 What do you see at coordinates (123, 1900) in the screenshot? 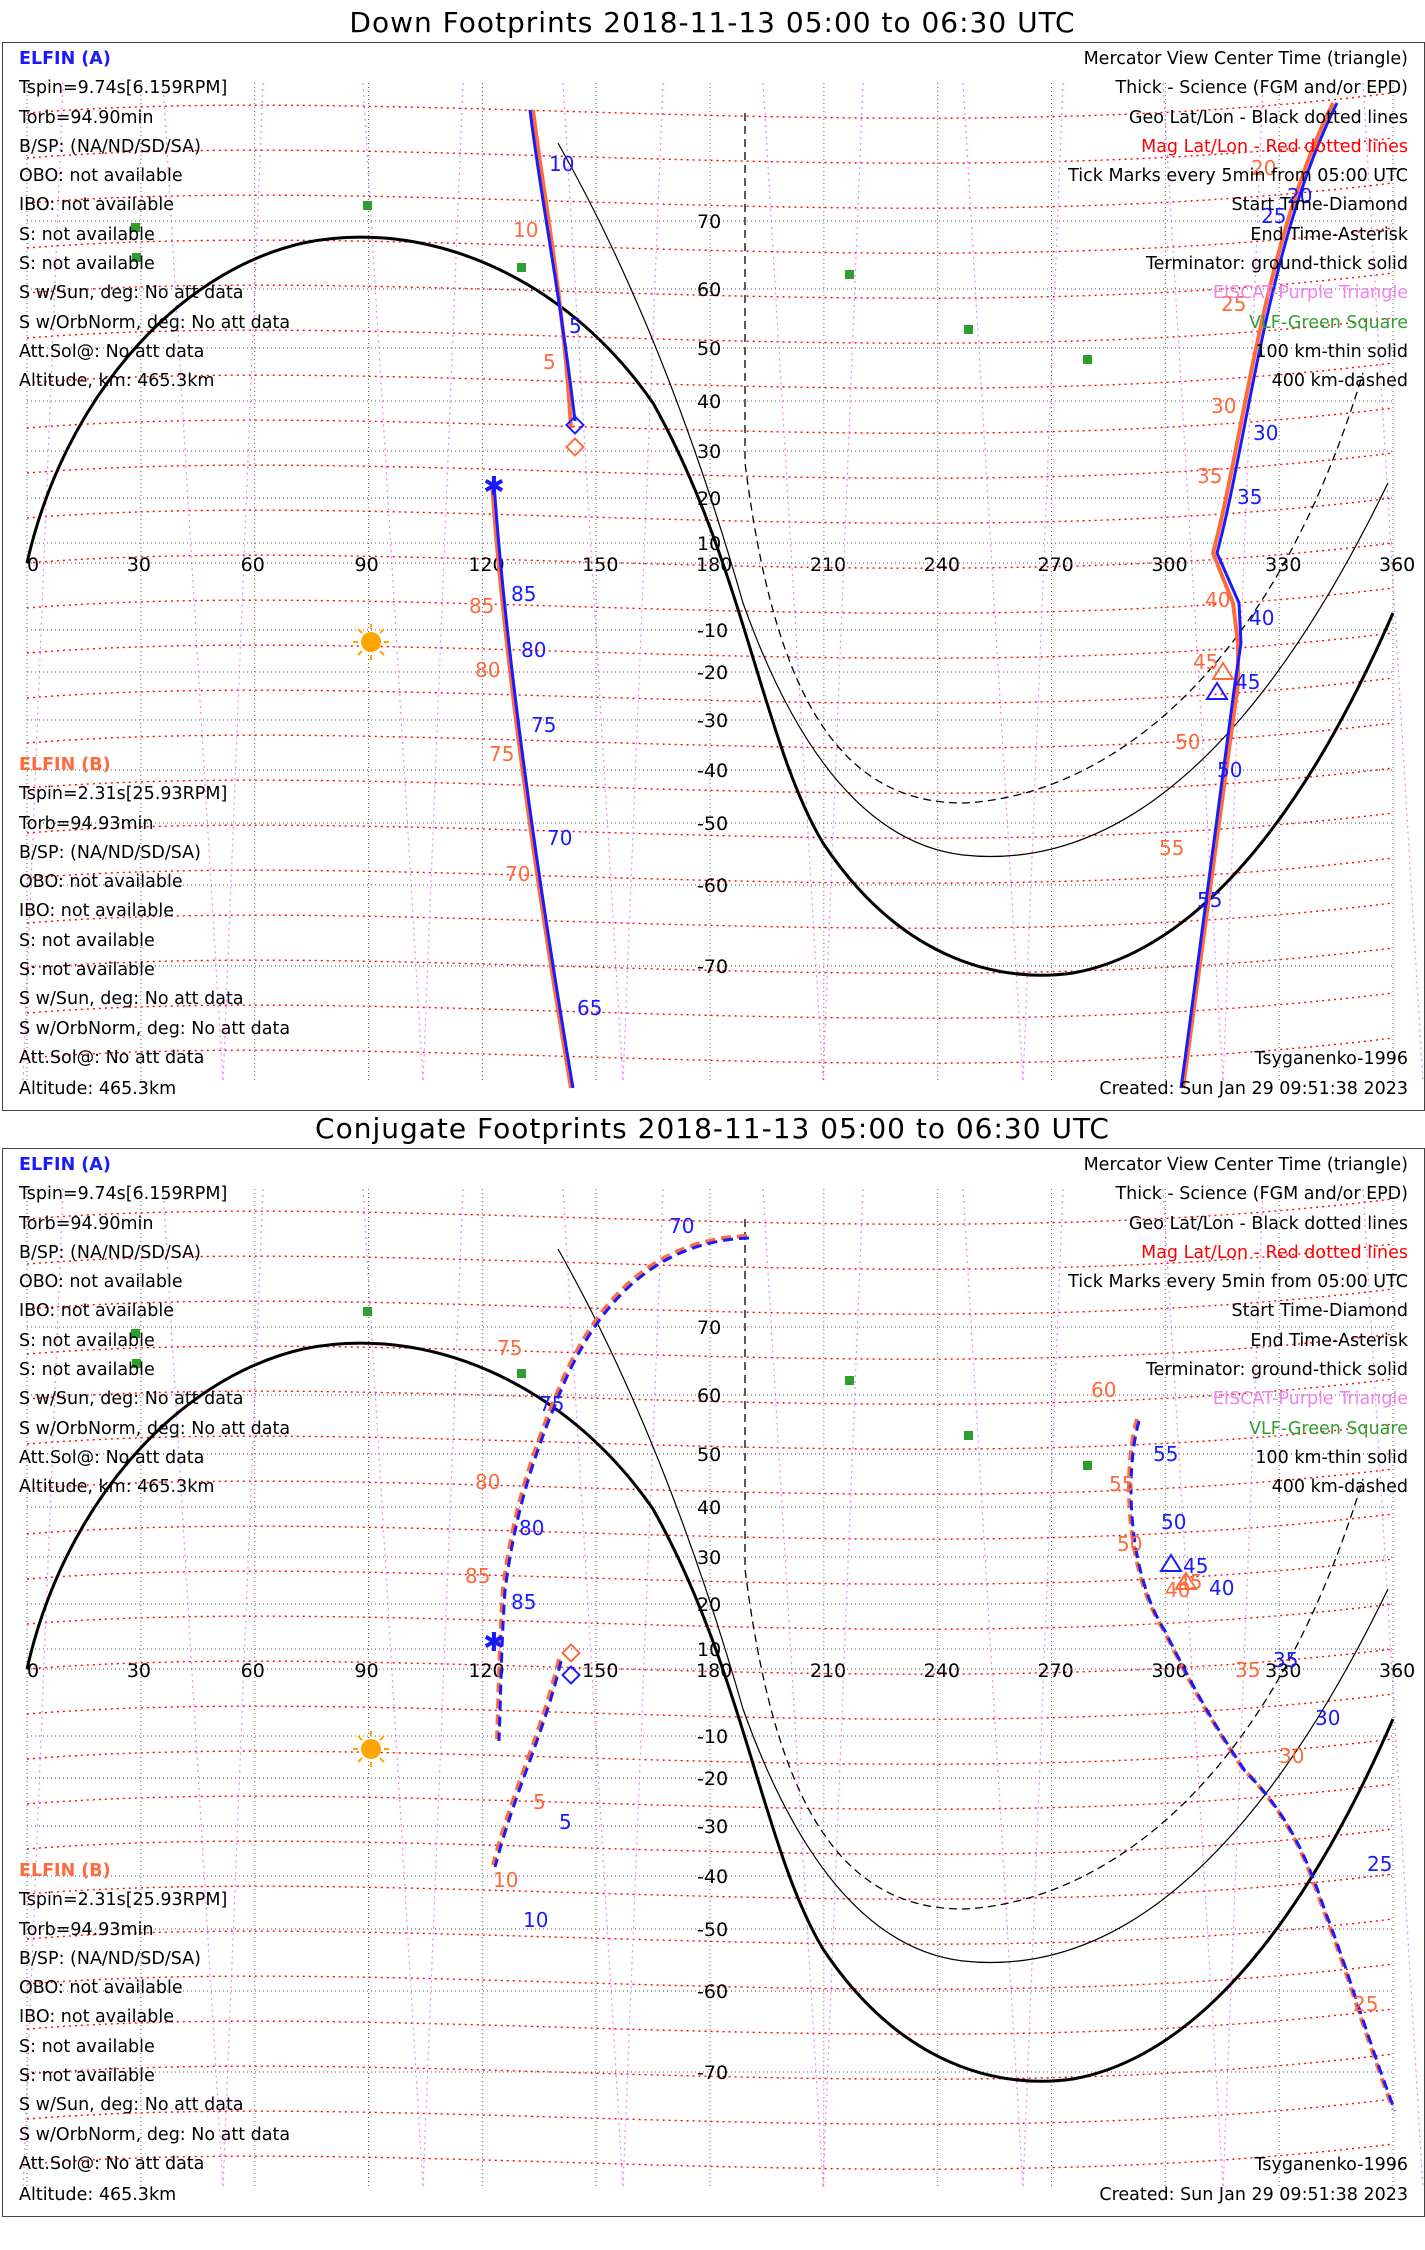
I see `info-line: Tspin=2.31s[25.93RPM]` at bounding box center [123, 1900].